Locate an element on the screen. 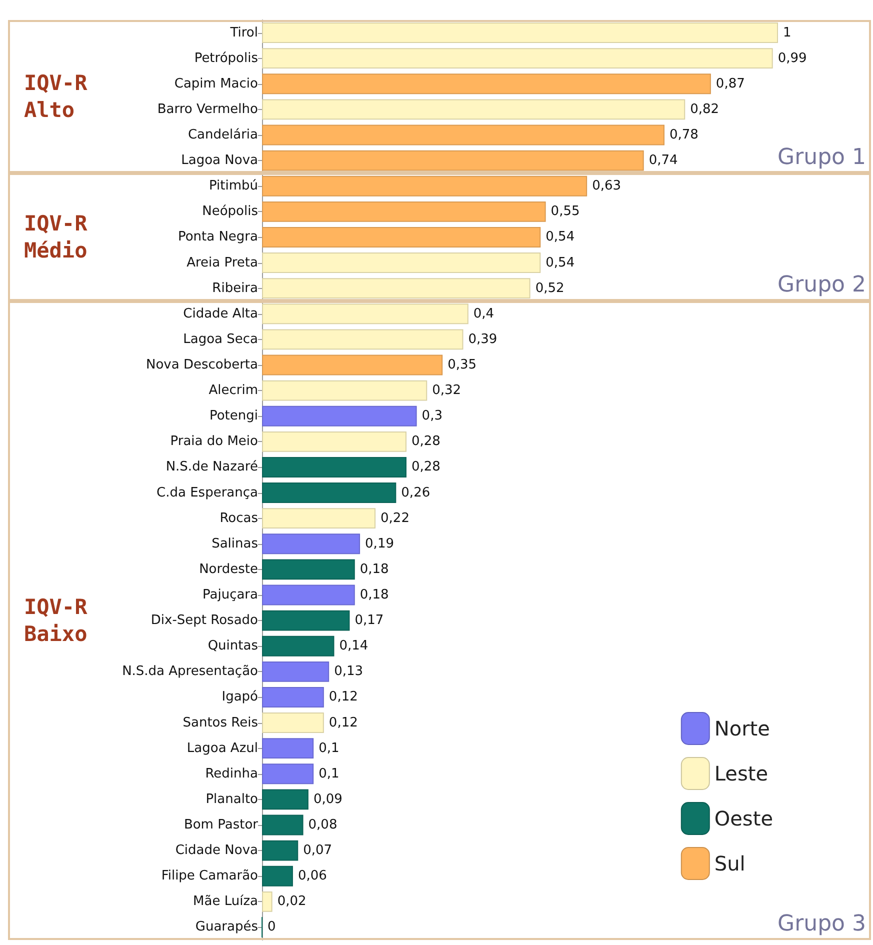 This screenshot has height=945, width=873. data-label: 0,08 is located at coordinates (323, 825).